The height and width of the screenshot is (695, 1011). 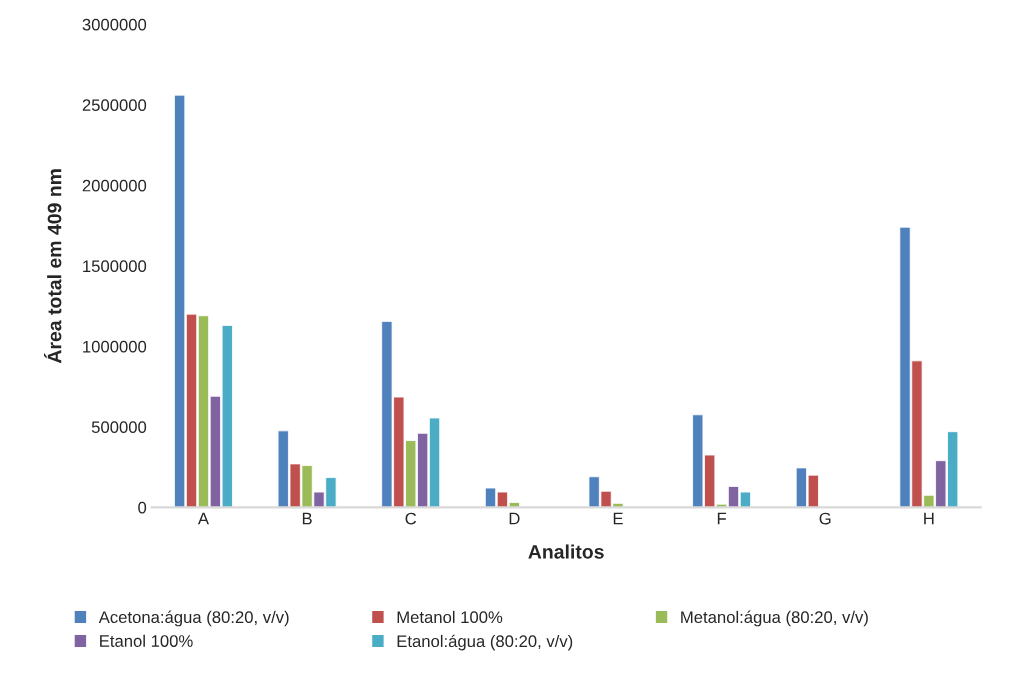 What do you see at coordinates (485, 642) in the screenshot?
I see `legend-label: Etanol:água (80:20, v/v)` at bounding box center [485, 642].